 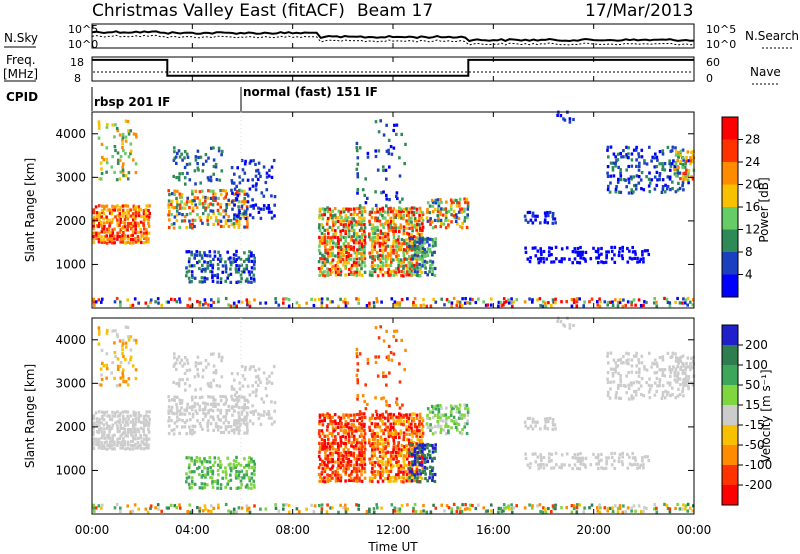 I want to click on station-title: Christmas Valley East (fitACF), so click(x=218, y=11).